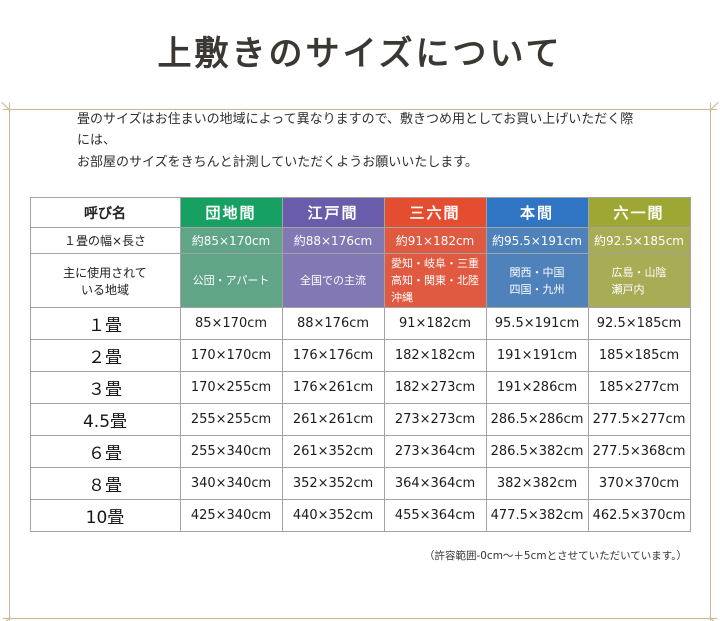  I want to click on page-title: 上敷きのサイズについて, so click(360, 54).